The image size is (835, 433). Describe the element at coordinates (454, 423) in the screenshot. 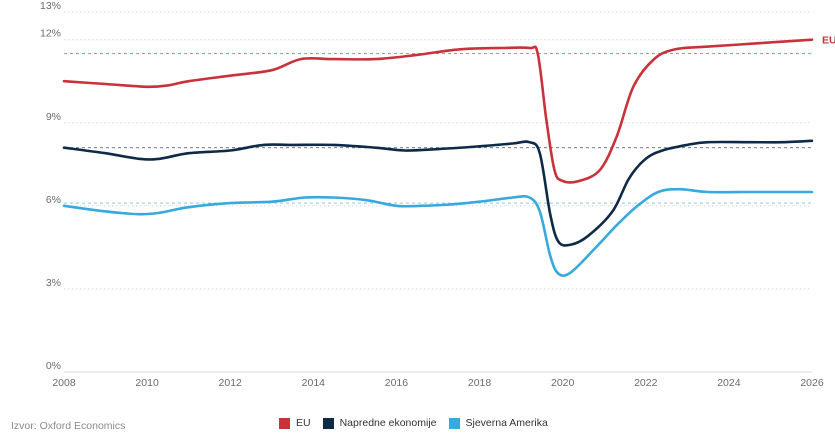

I see `legend-swatch-sjeverna-amerika` at that location.